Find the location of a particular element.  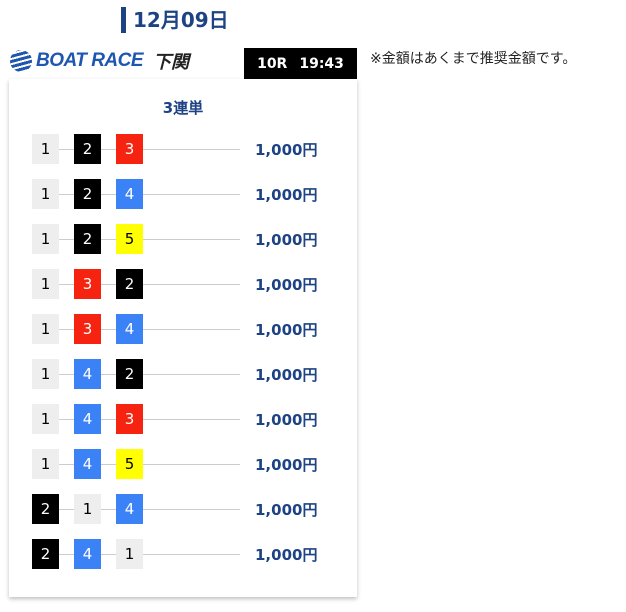

logo-icon is located at coordinates (21, 61).